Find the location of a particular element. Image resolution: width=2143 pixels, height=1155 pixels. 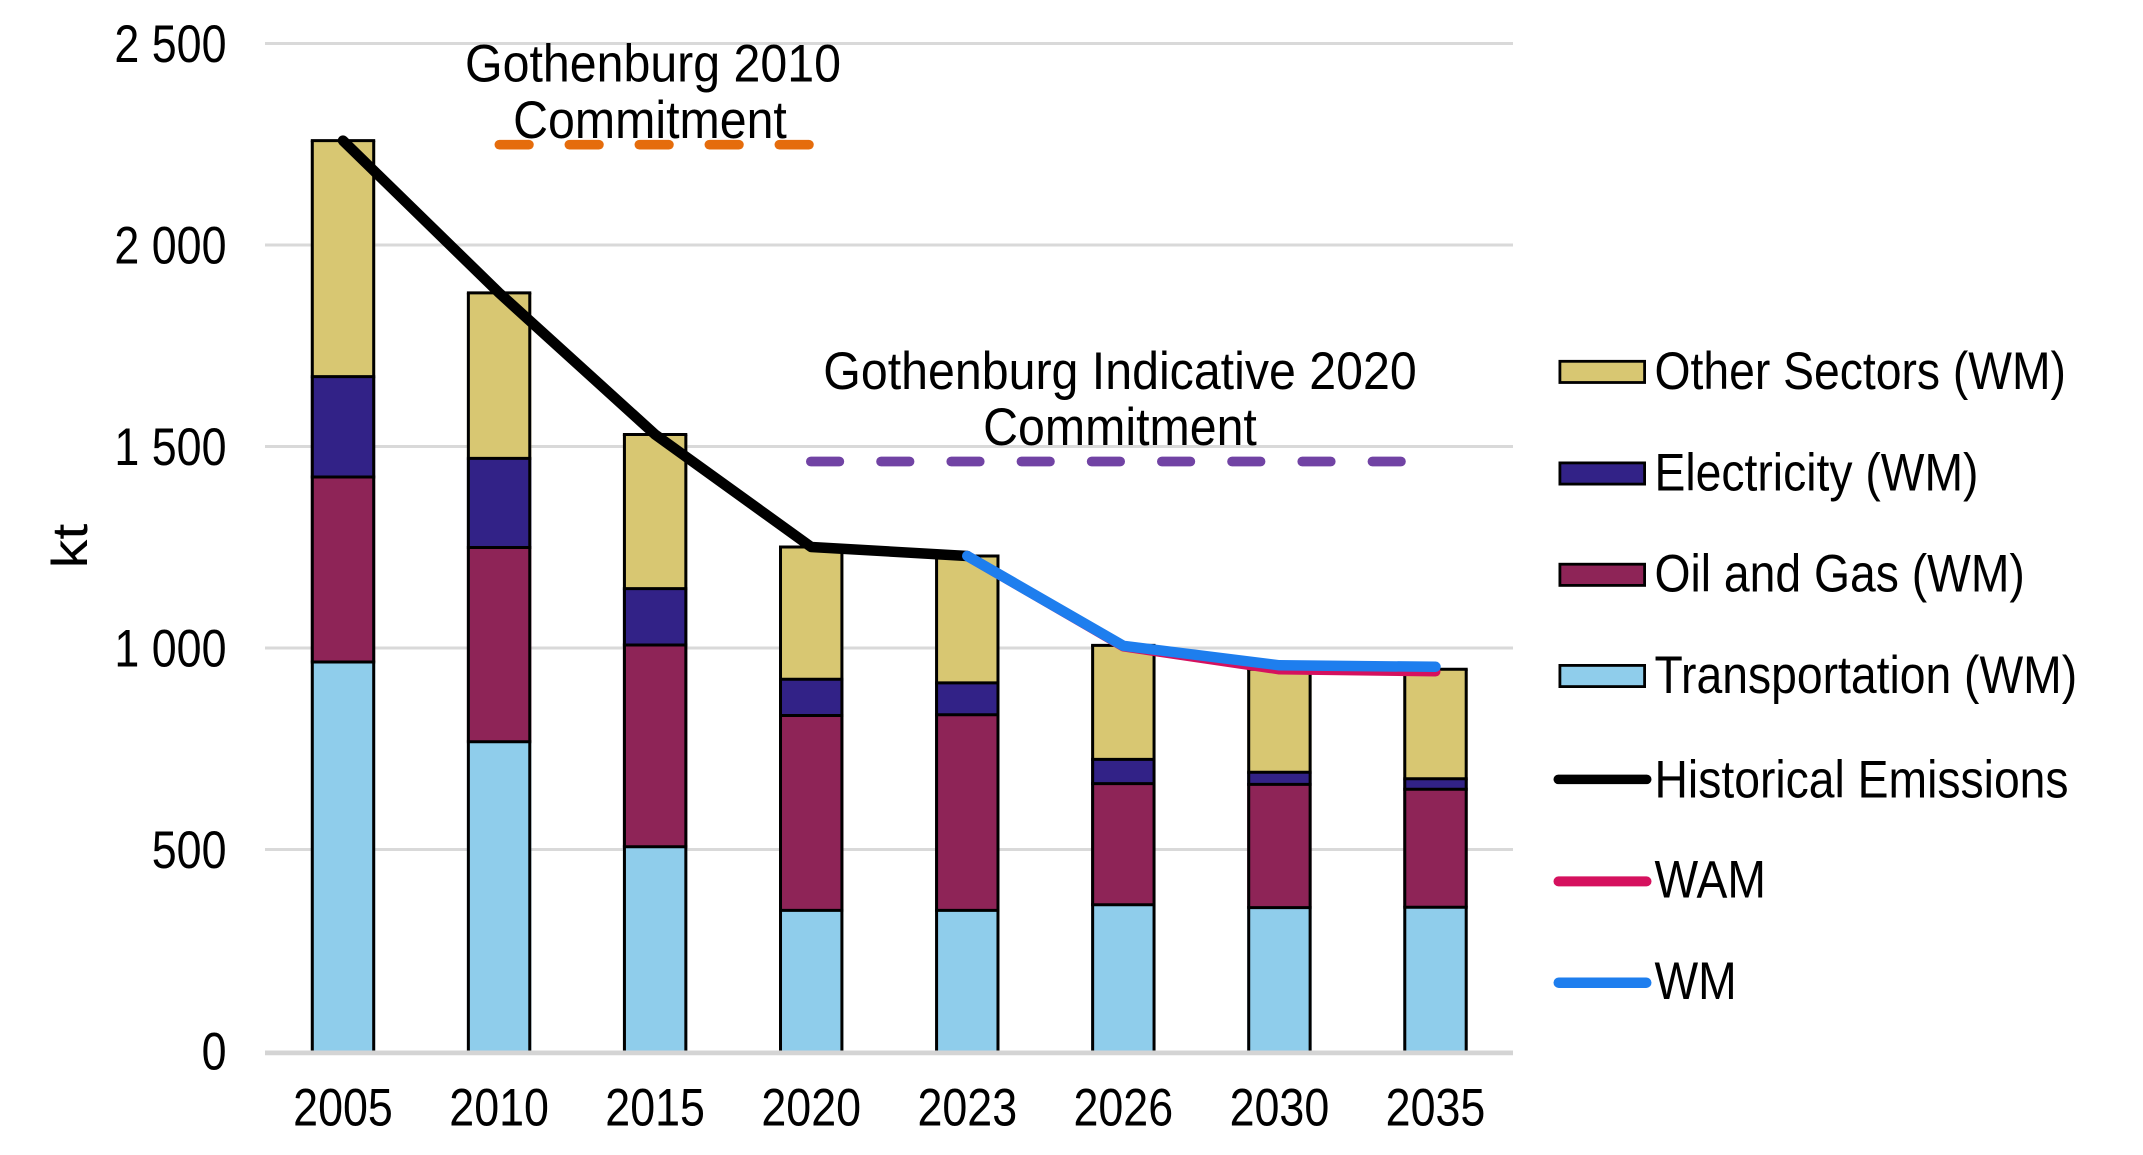

svg-text: WM is located at coordinates (1696, 981).